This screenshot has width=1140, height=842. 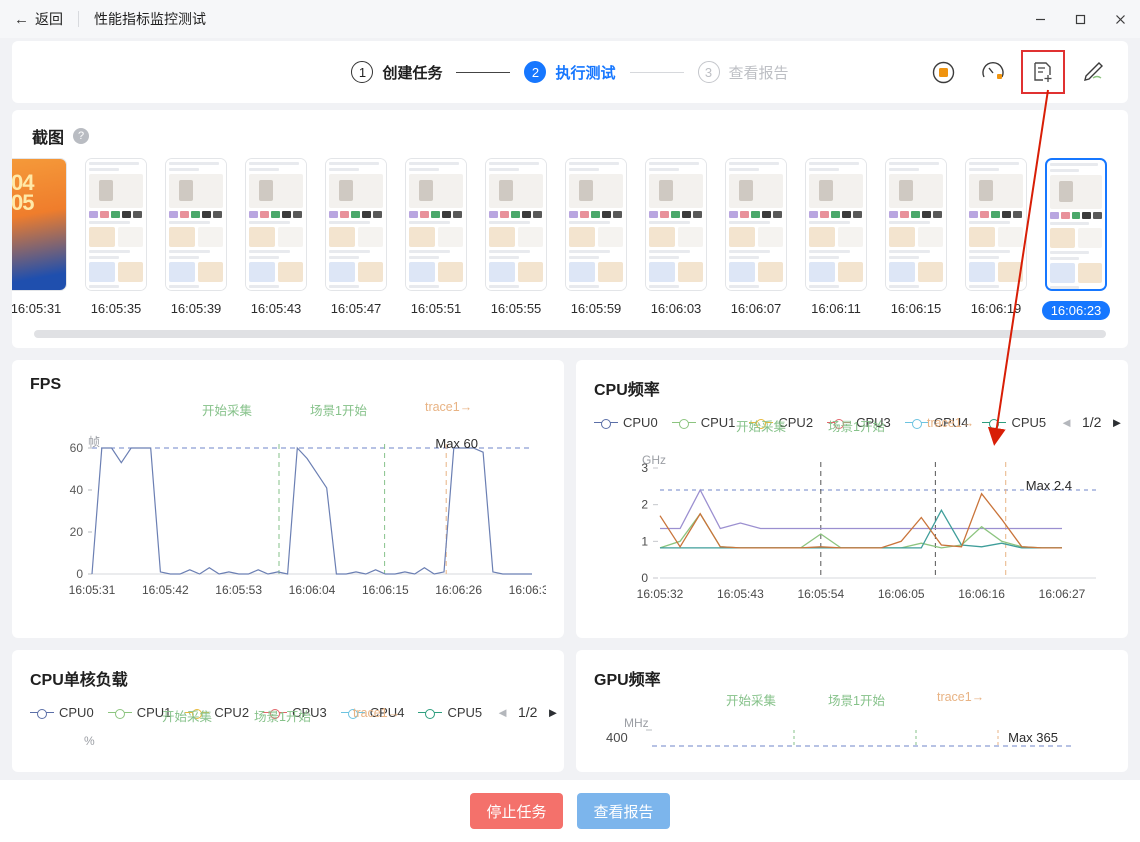 I want to click on screenshot-thumb: 16:05:51, so click(x=436, y=237).